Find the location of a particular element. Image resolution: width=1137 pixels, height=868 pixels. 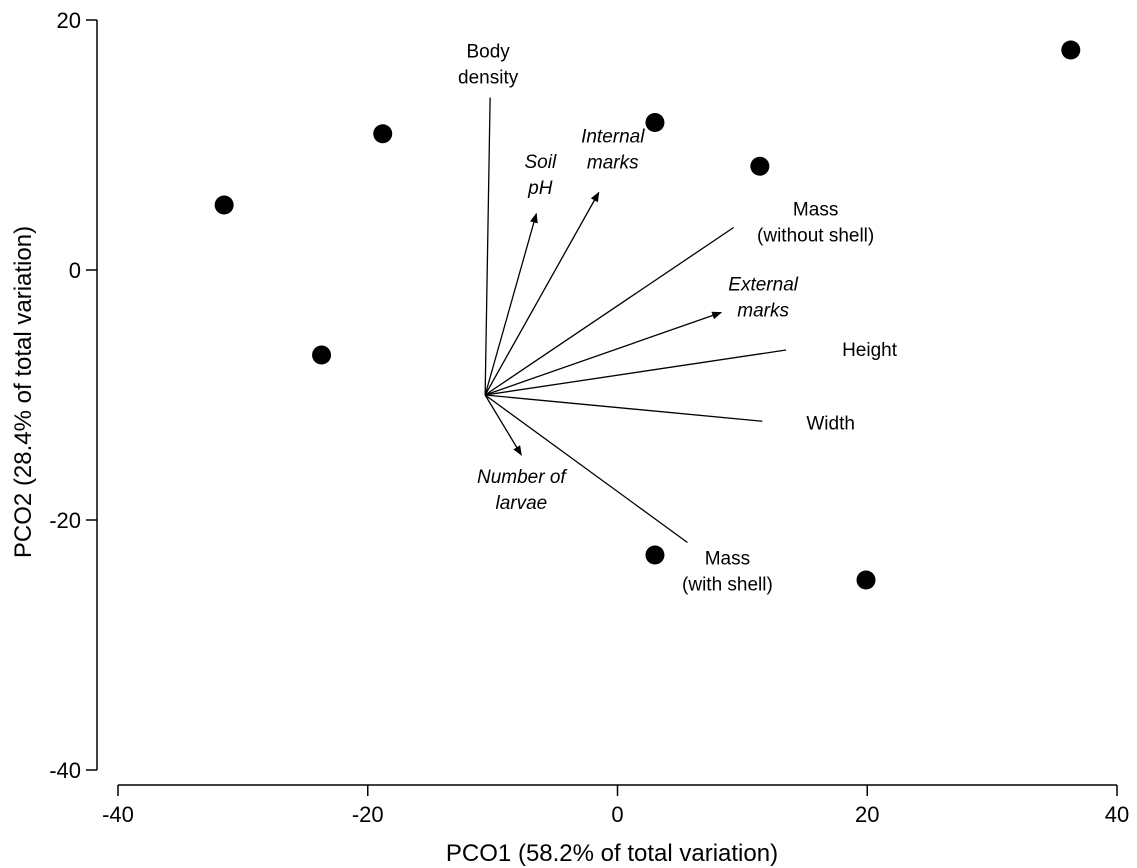

vector-label: Width is located at coordinates (830, 423).